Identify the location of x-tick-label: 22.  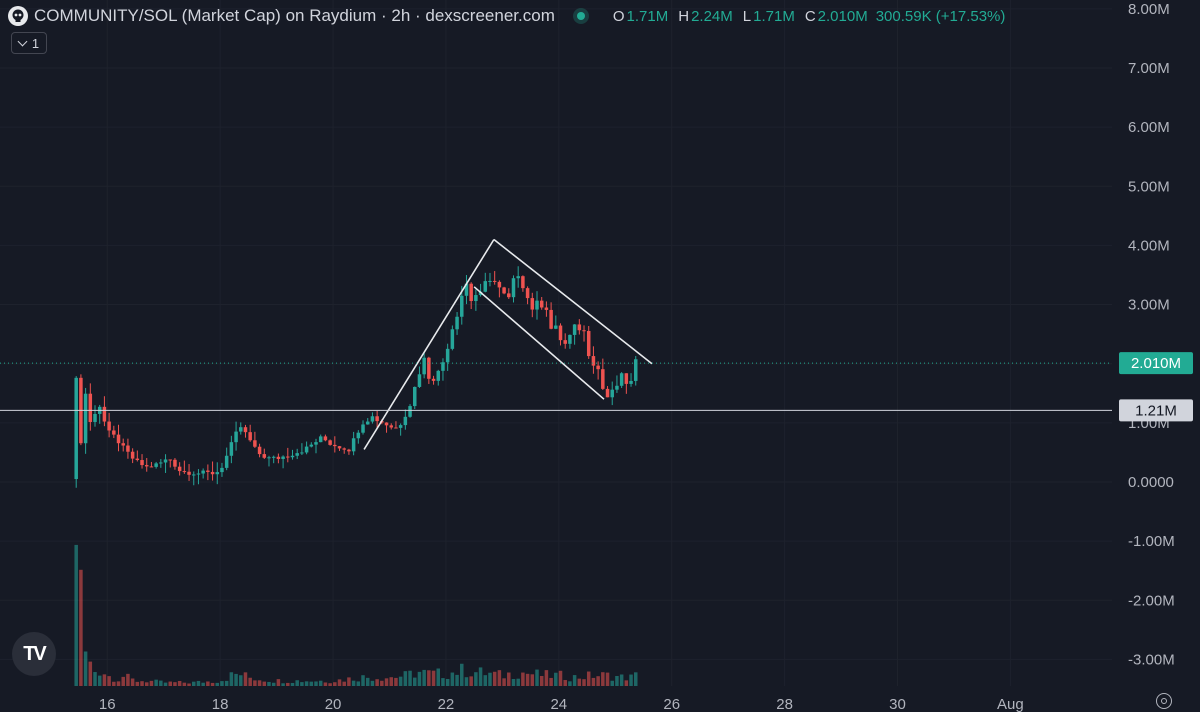
(446, 704).